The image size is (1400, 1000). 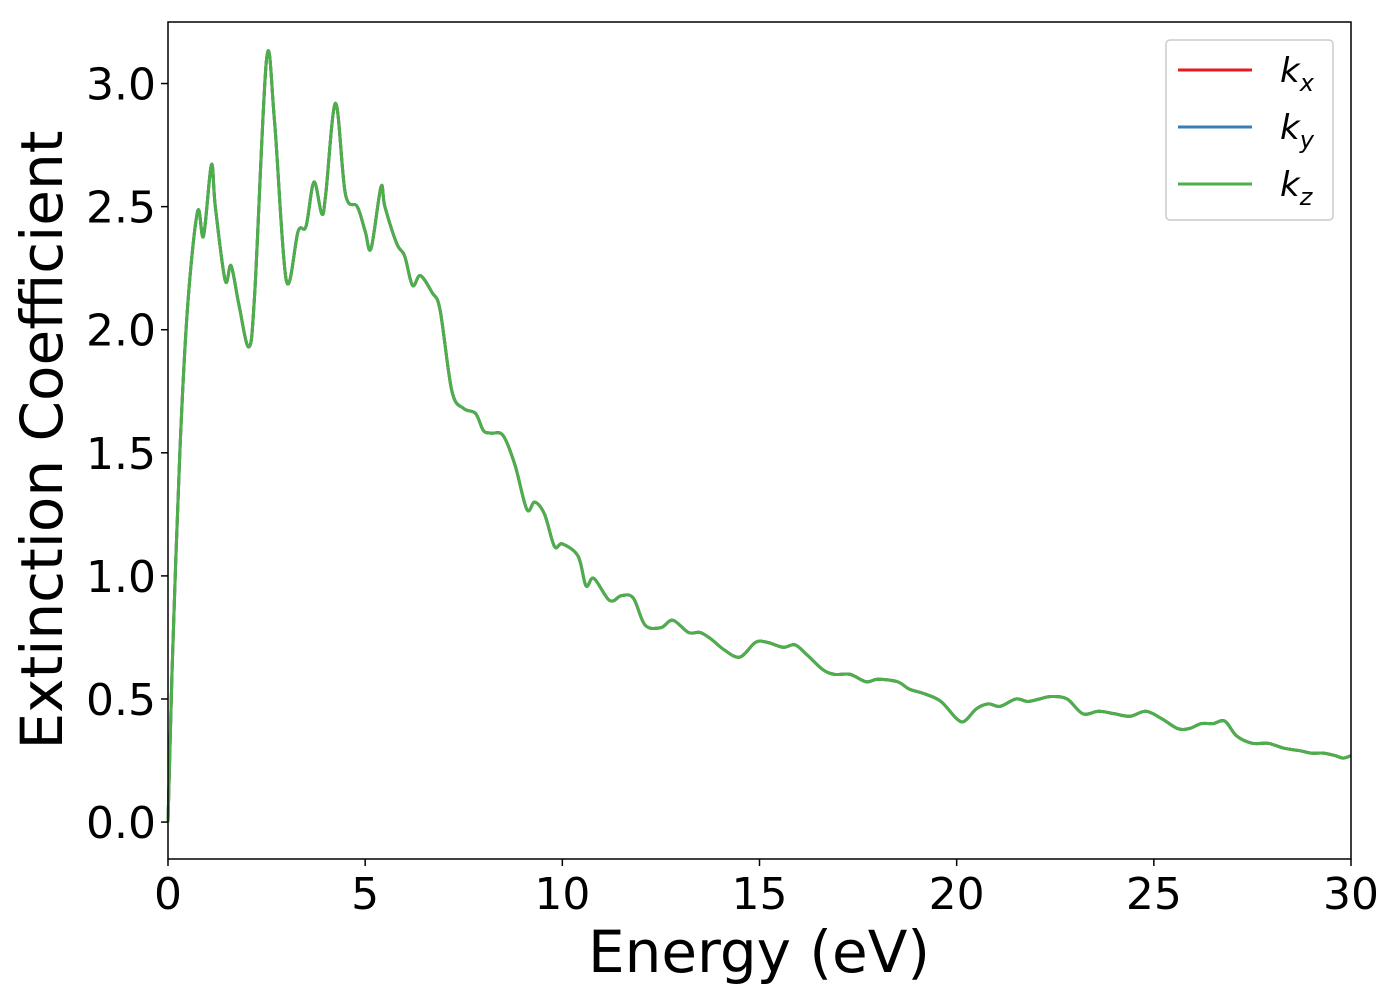 I want to click on x-tick-label: 25, so click(x=1154, y=894).